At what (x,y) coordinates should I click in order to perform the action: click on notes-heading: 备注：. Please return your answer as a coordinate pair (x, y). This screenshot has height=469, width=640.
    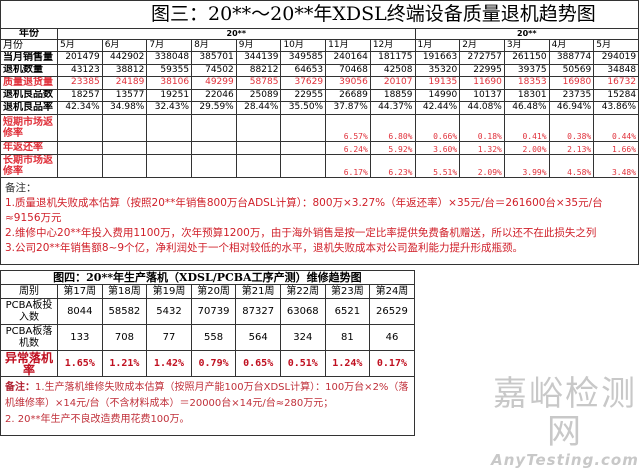
    Looking at the image, I should click on (21, 187).